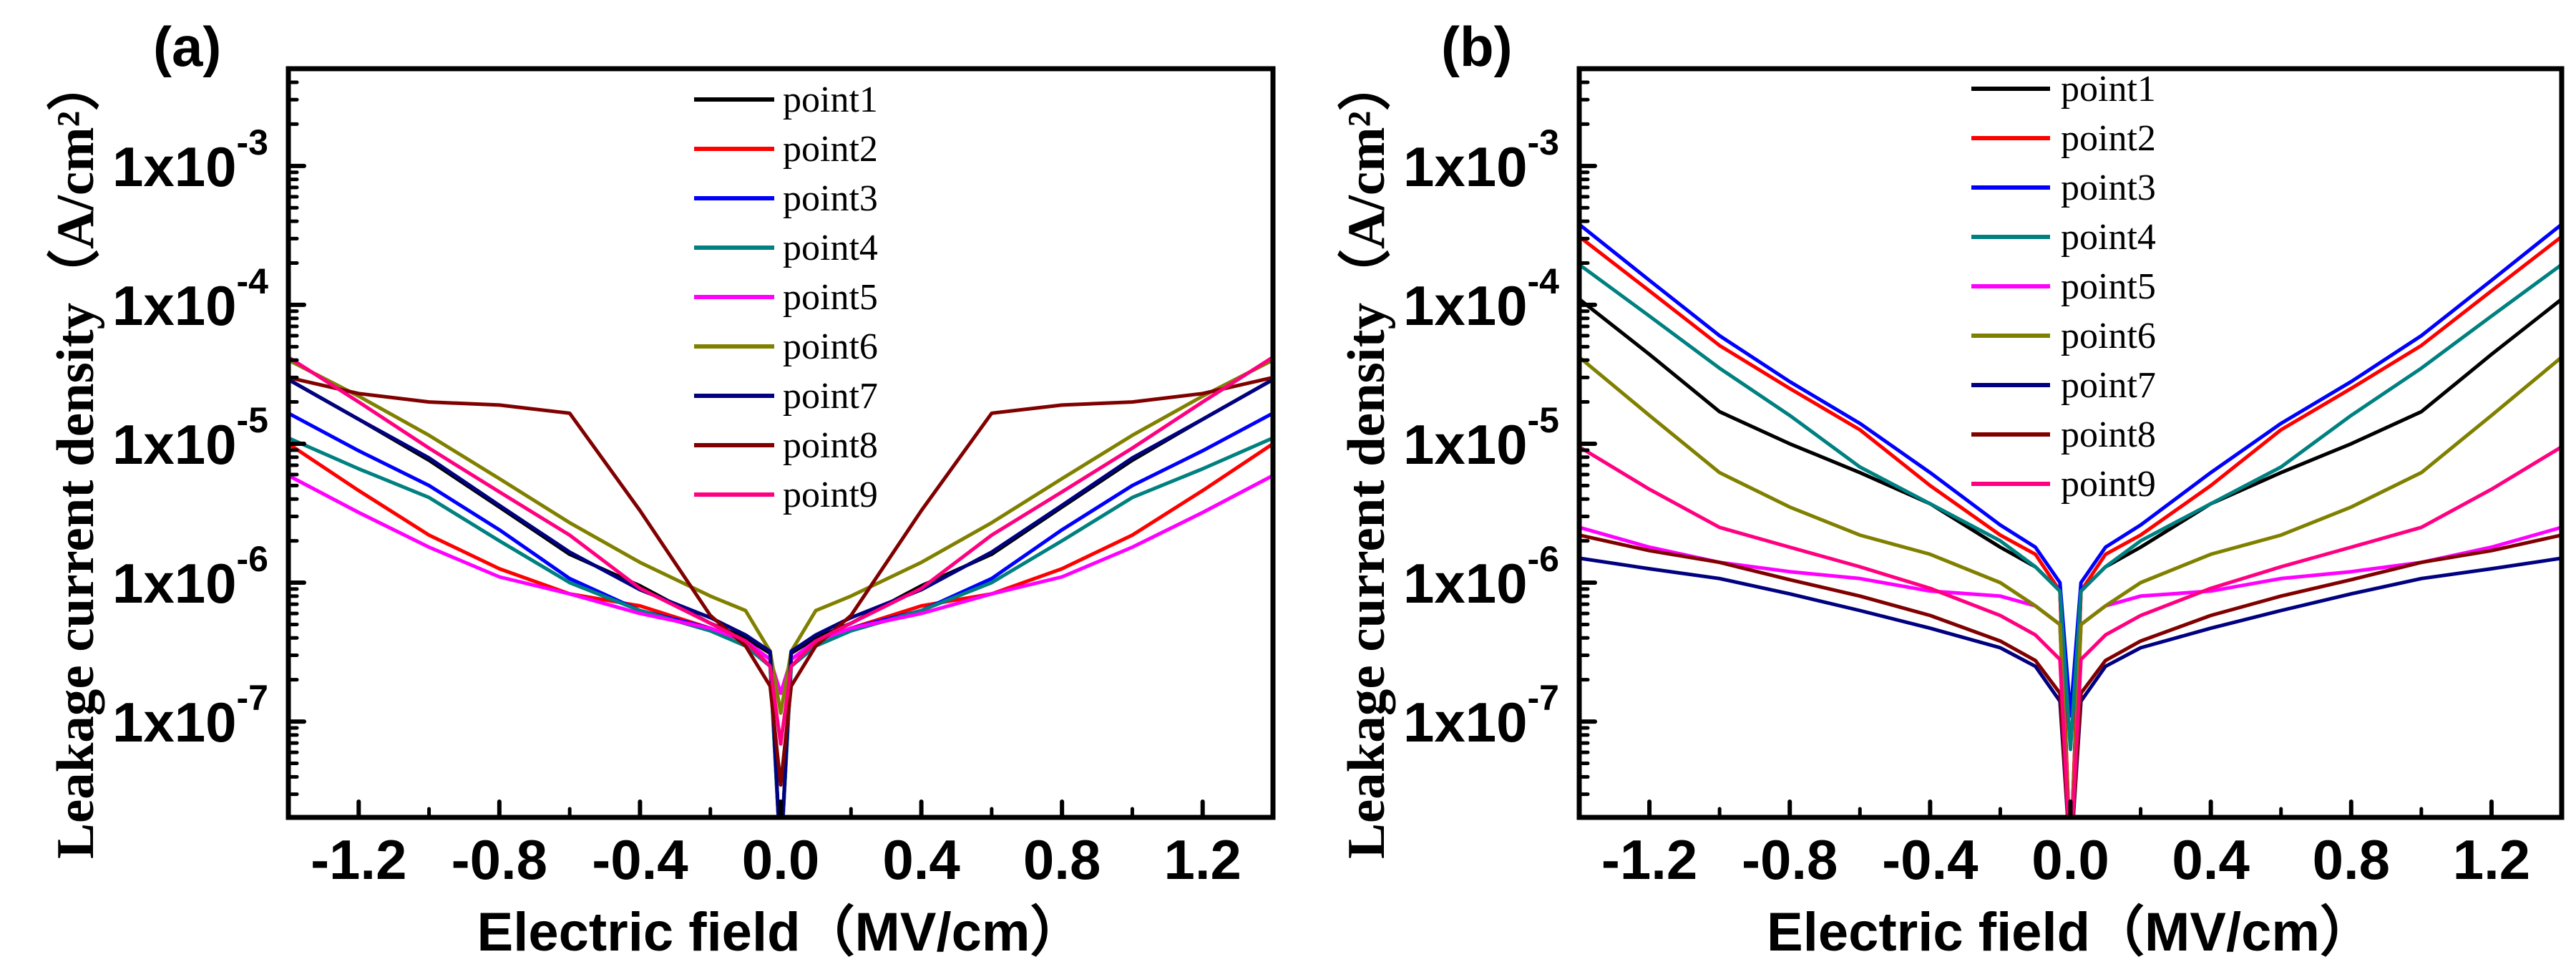  I want to click on series-line-point8, so click(2070, 675).